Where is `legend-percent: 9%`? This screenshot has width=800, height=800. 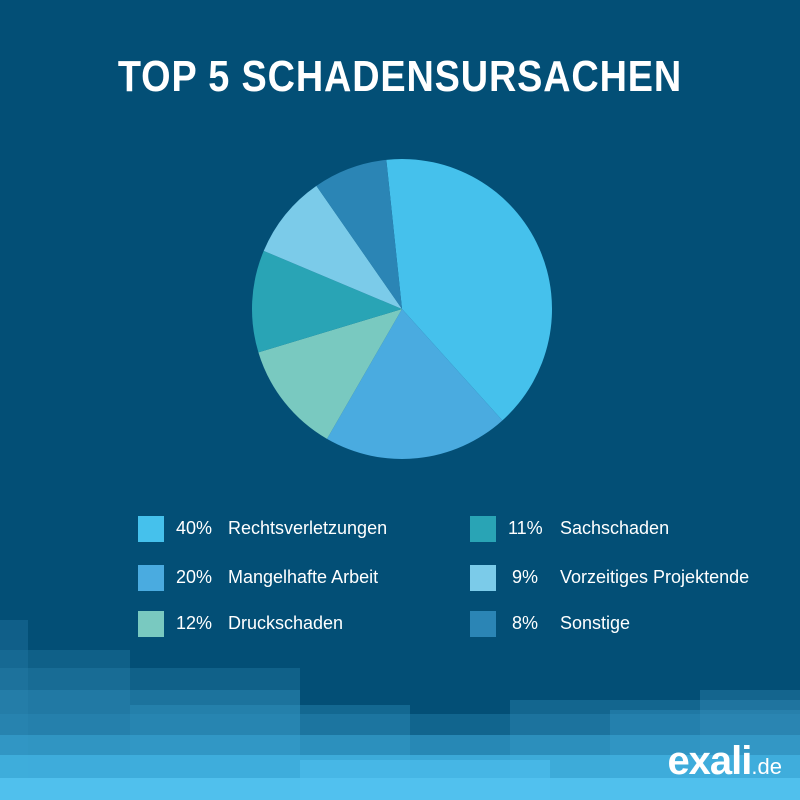 legend-percent: 9% is located at coordinates (525, 577).